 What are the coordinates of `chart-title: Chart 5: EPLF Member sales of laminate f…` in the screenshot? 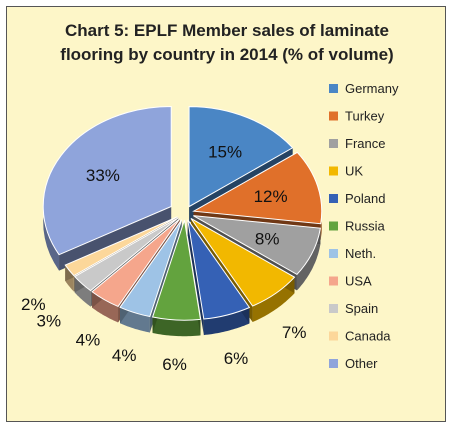 It's located at (227, 43).